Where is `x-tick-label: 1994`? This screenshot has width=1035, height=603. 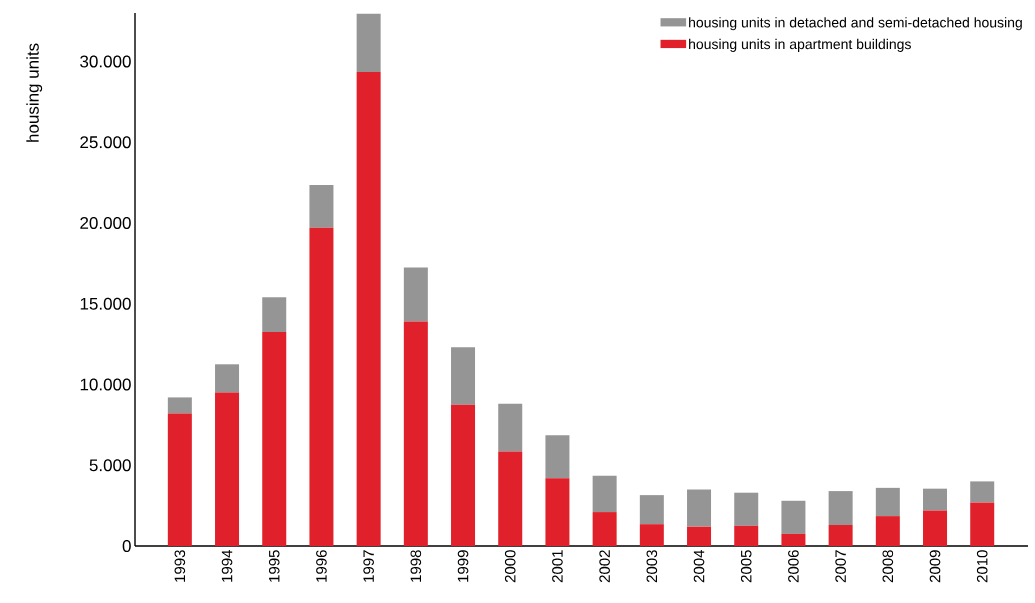
x-tick-label: 1994 is located at coordinates (227, 565).